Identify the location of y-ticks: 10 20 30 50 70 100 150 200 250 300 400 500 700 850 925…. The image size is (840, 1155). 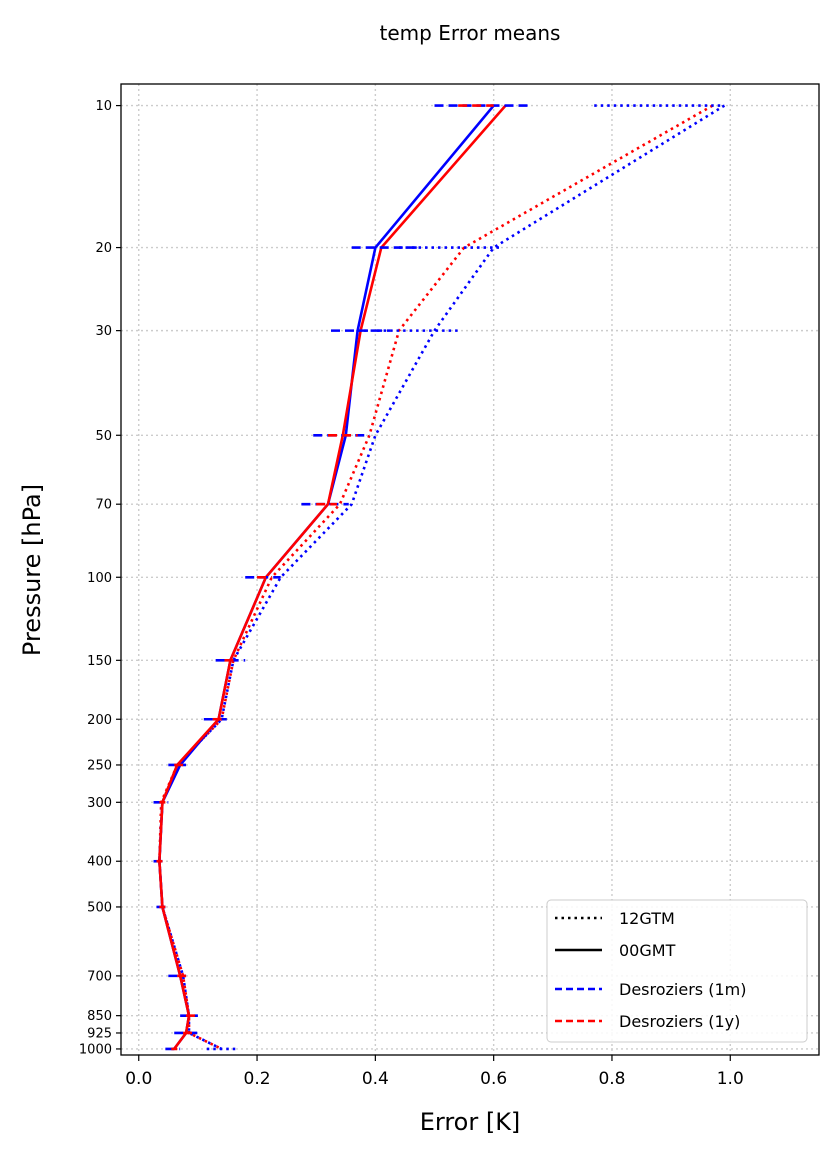
(100, 578).